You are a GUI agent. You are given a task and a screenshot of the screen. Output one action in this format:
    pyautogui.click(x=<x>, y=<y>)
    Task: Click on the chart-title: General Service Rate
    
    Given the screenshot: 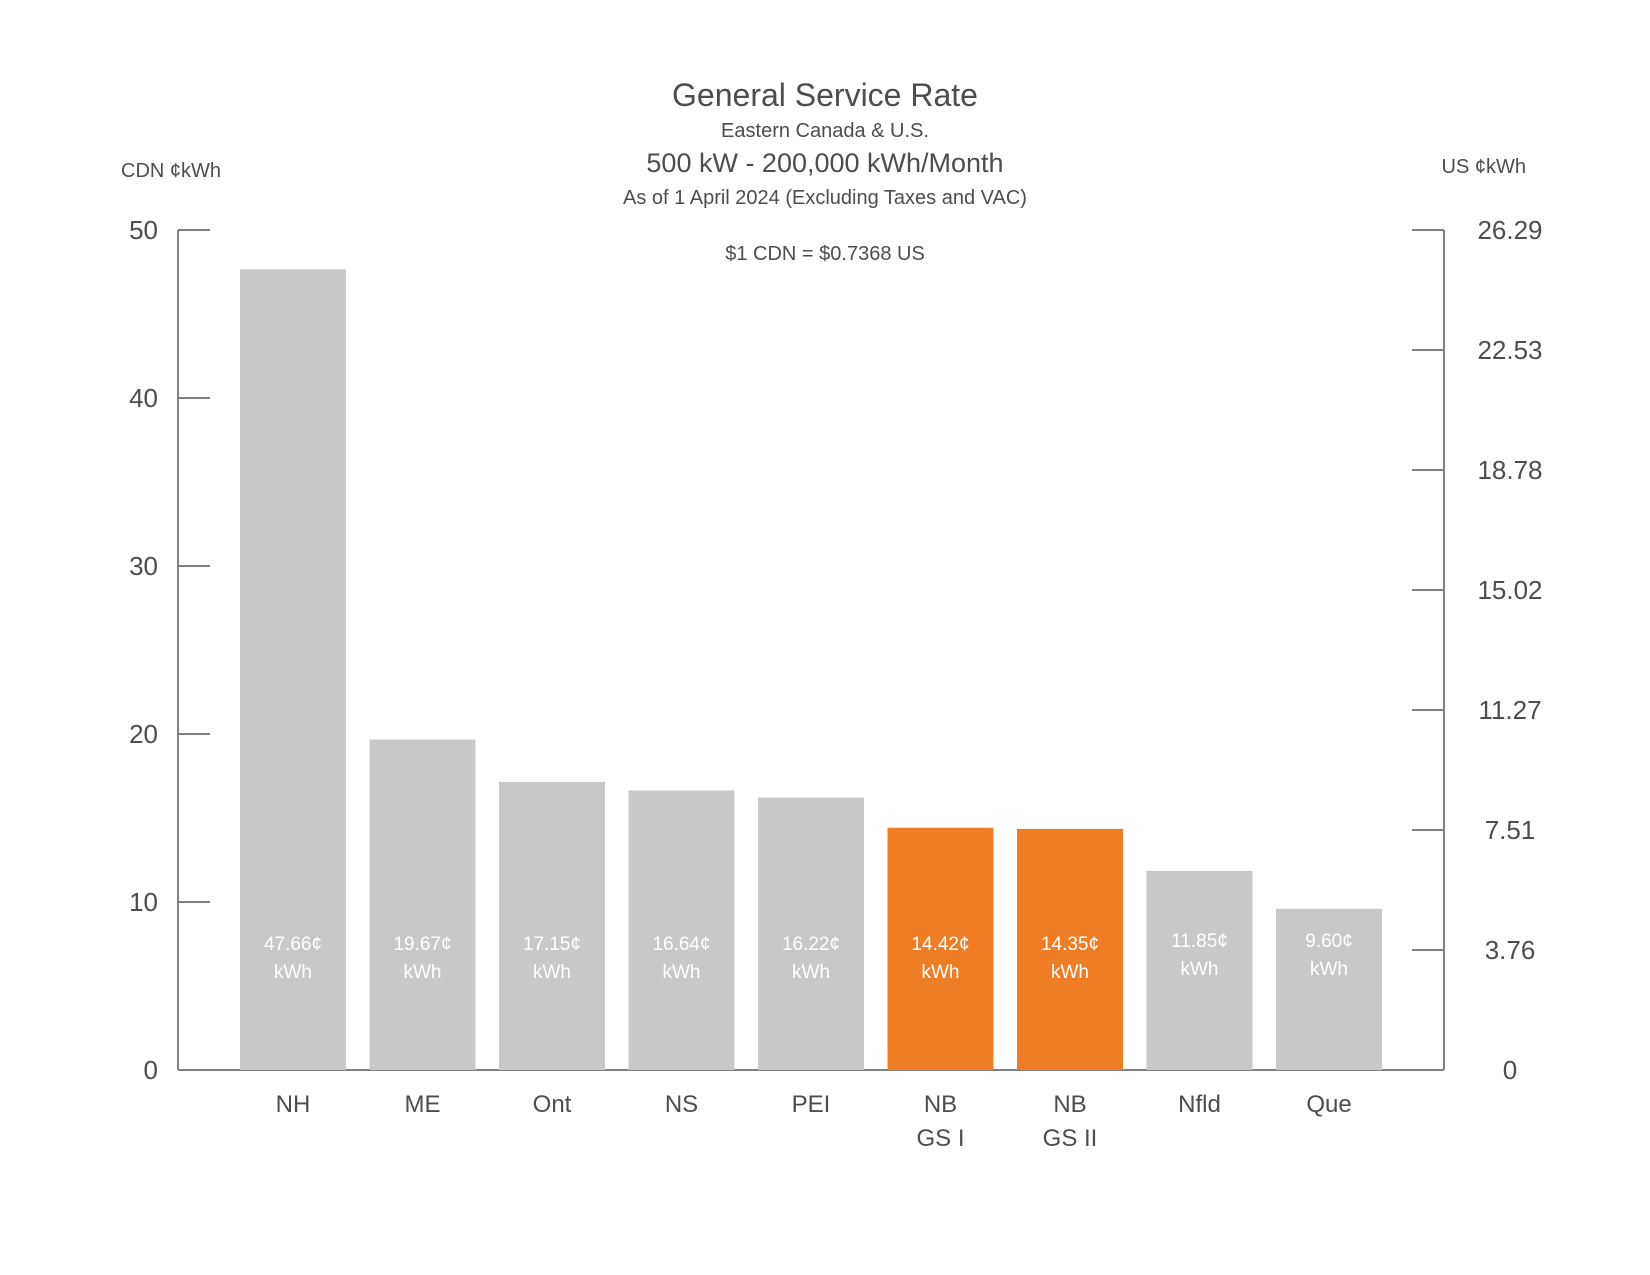 What is the action you would take?
    pyautogui.click(x=825, y=95)
    